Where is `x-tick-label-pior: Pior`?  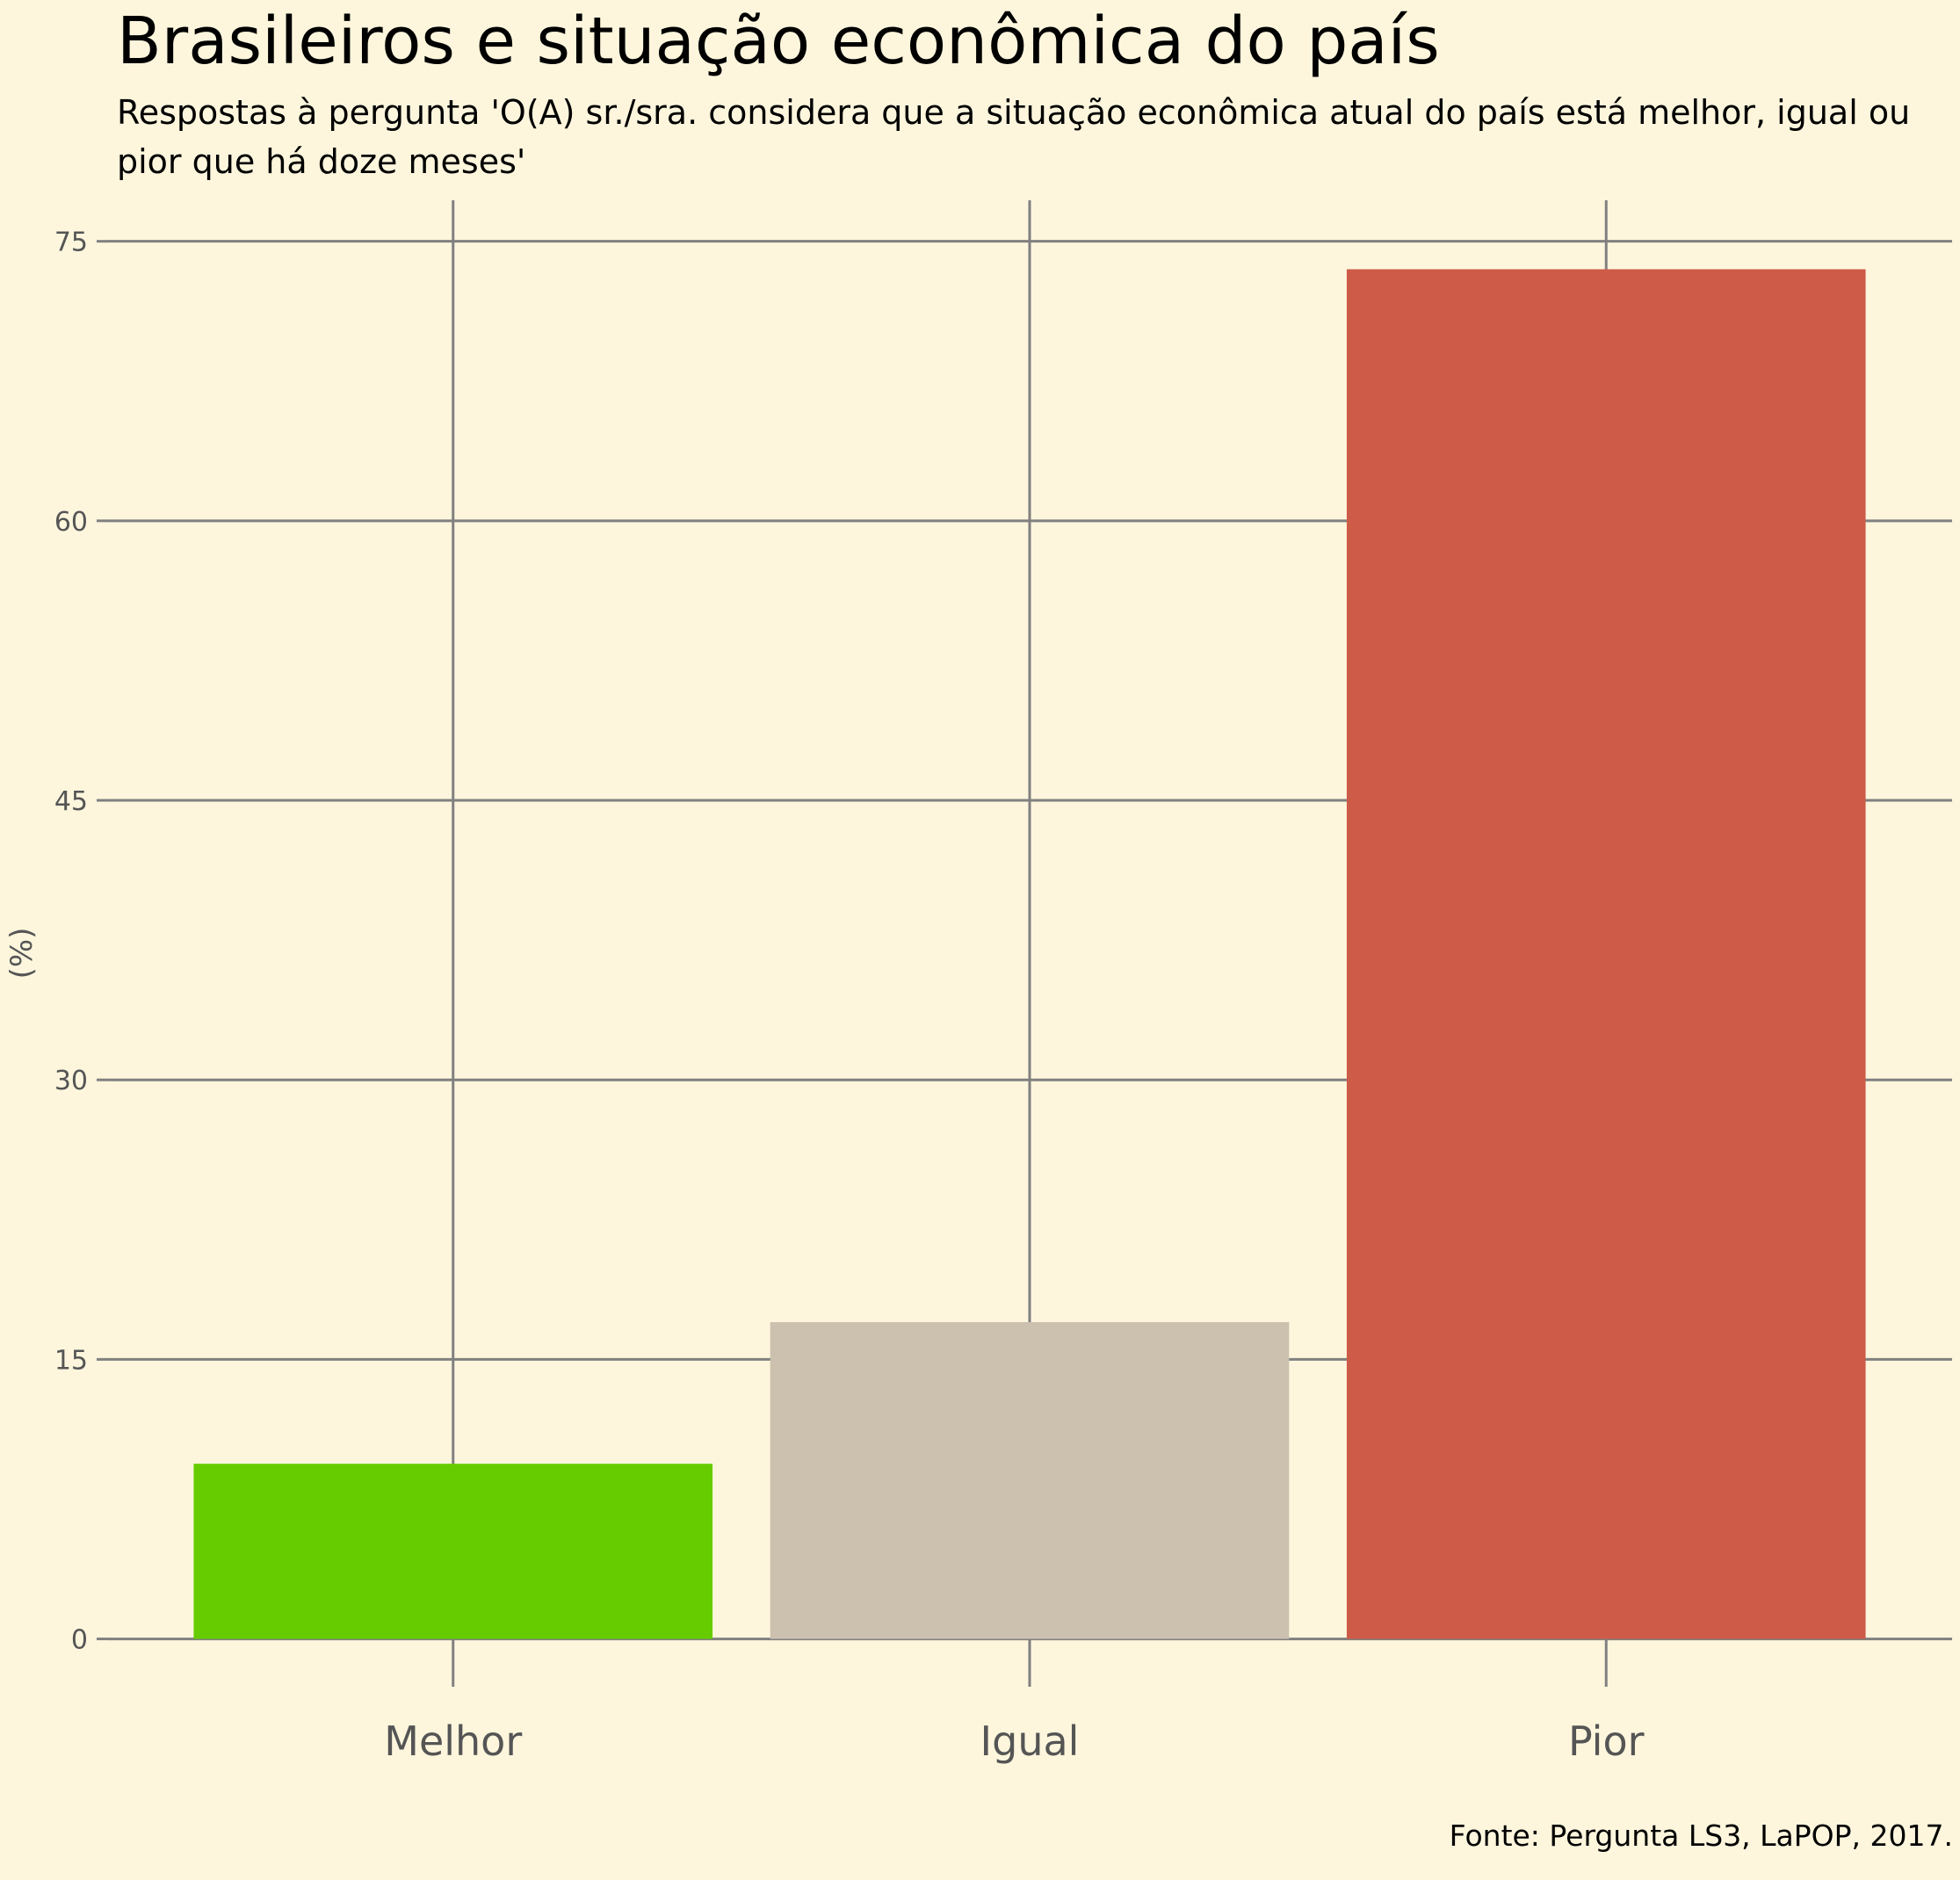
x-tick-label-pior: Pior is located at coordinates (1606, 1741).